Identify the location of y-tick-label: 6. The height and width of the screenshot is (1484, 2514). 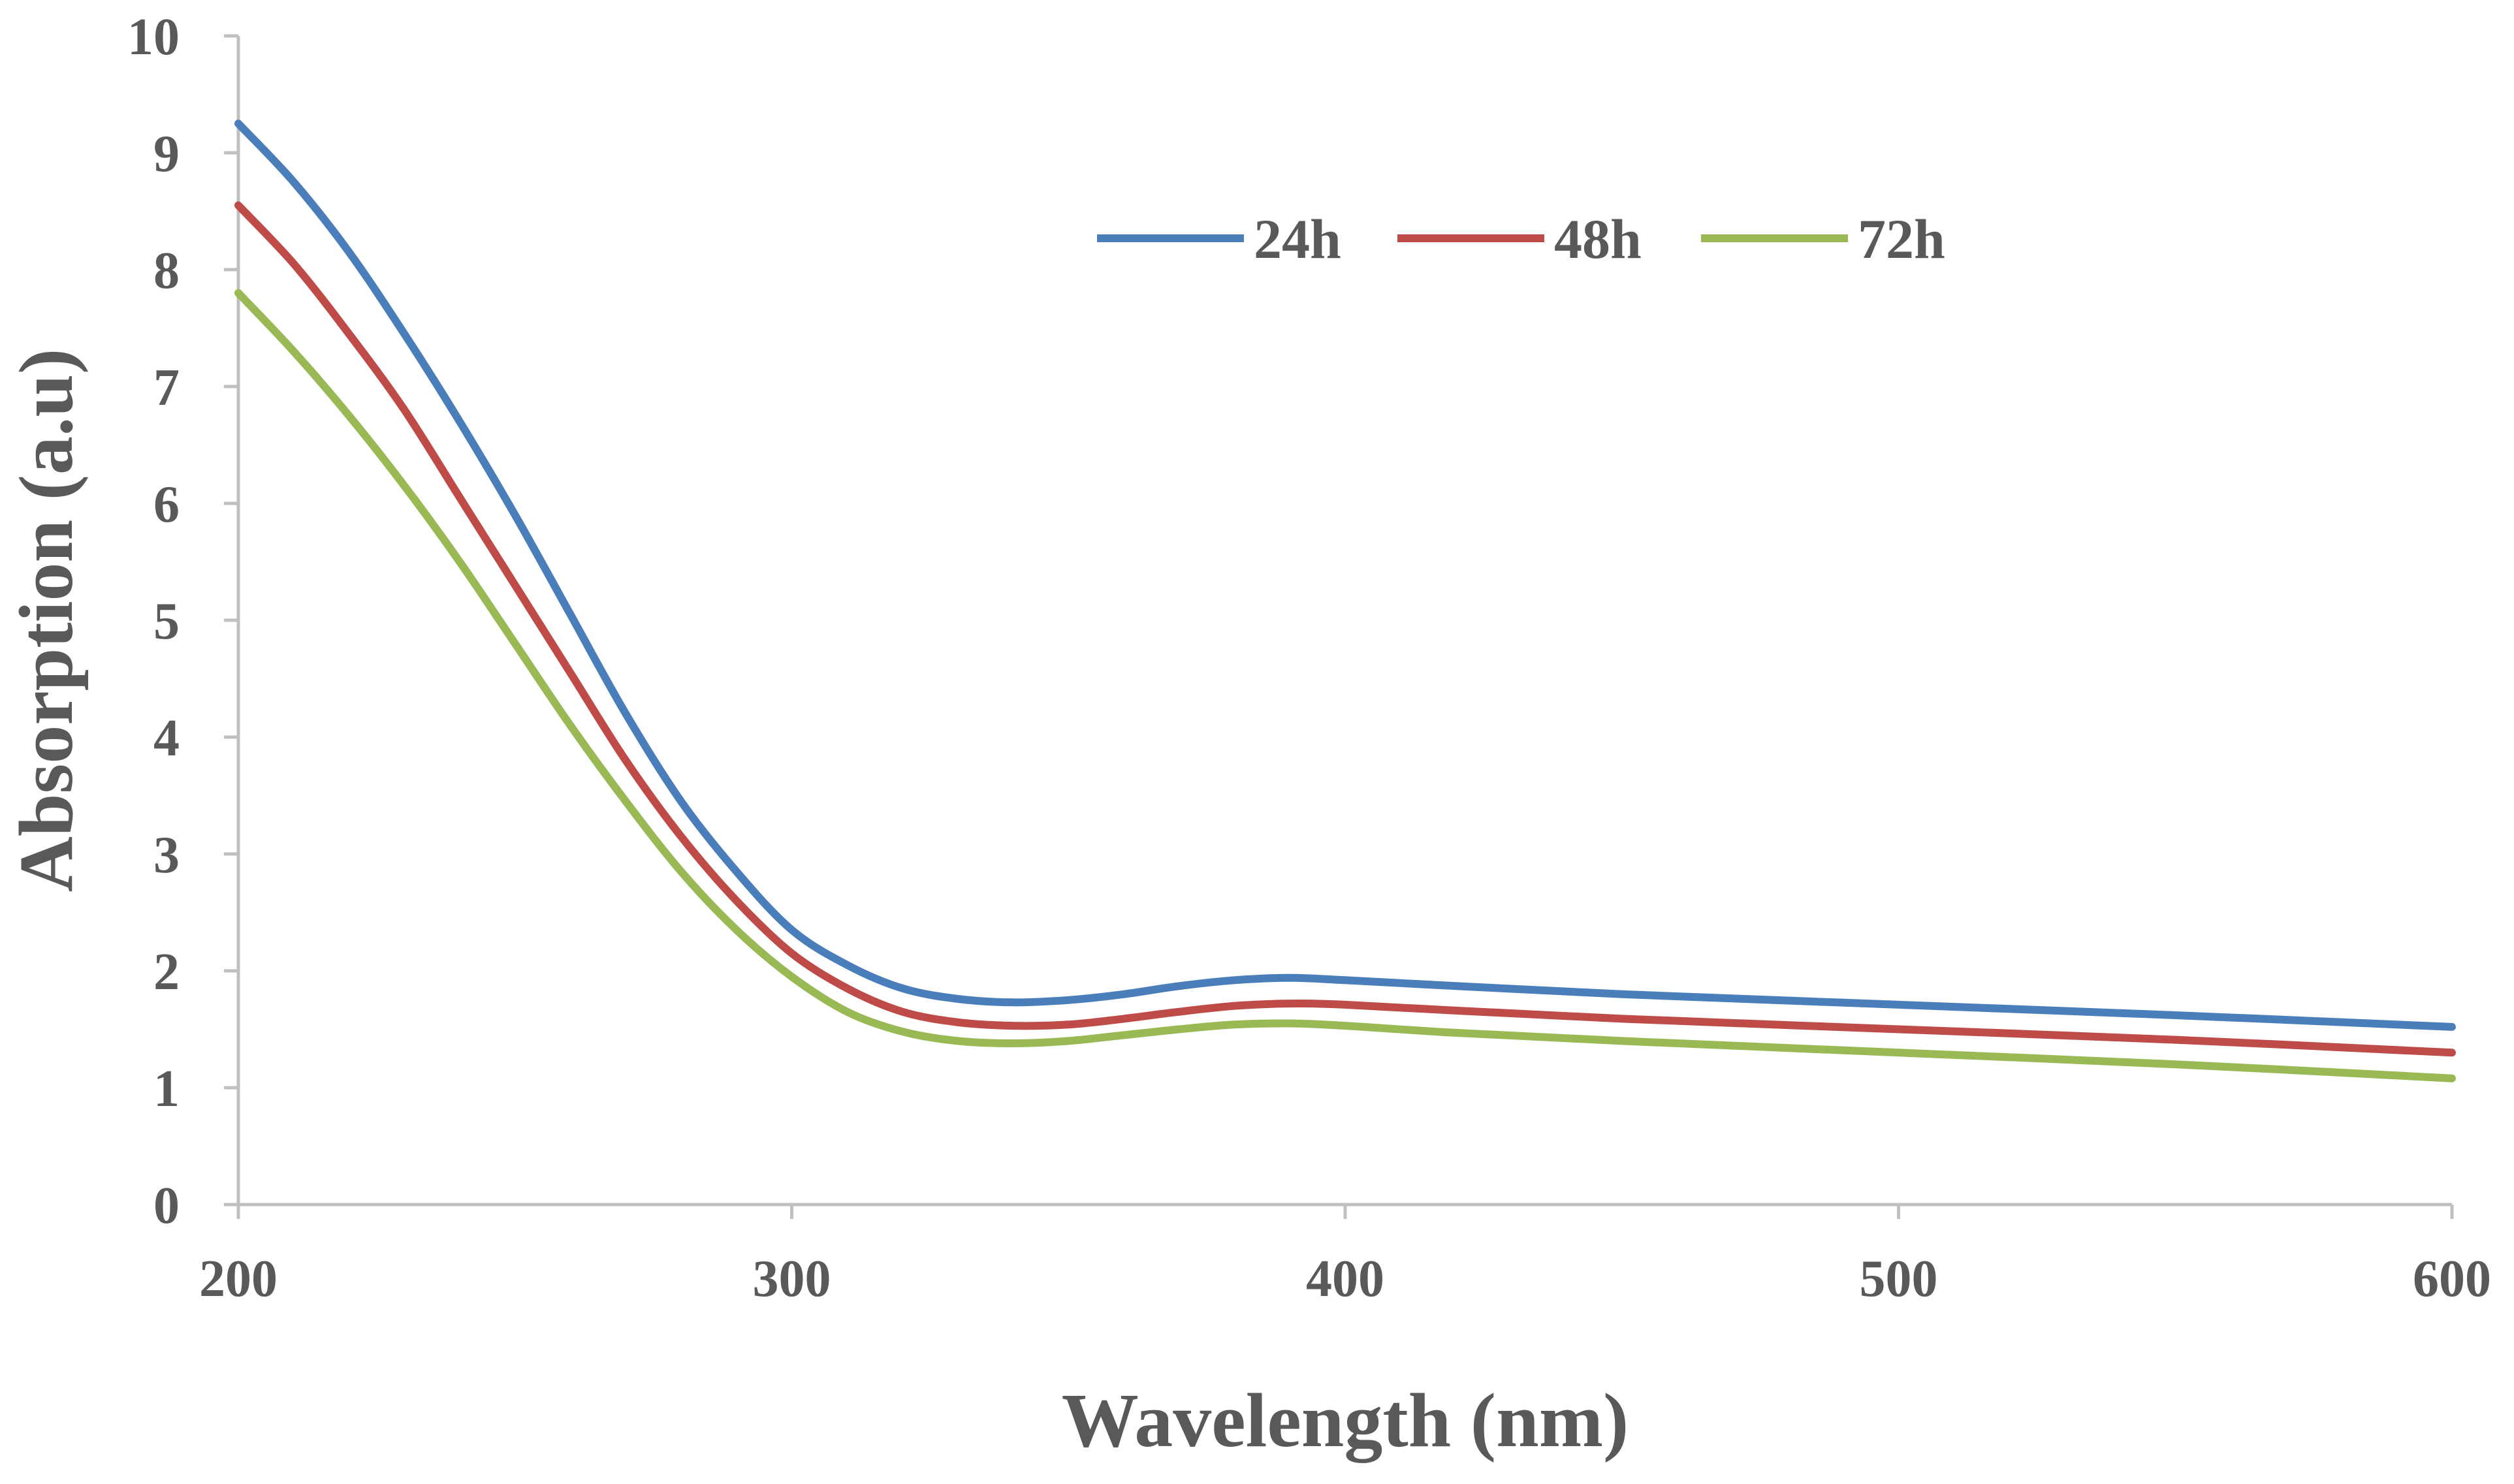
(166, 504).